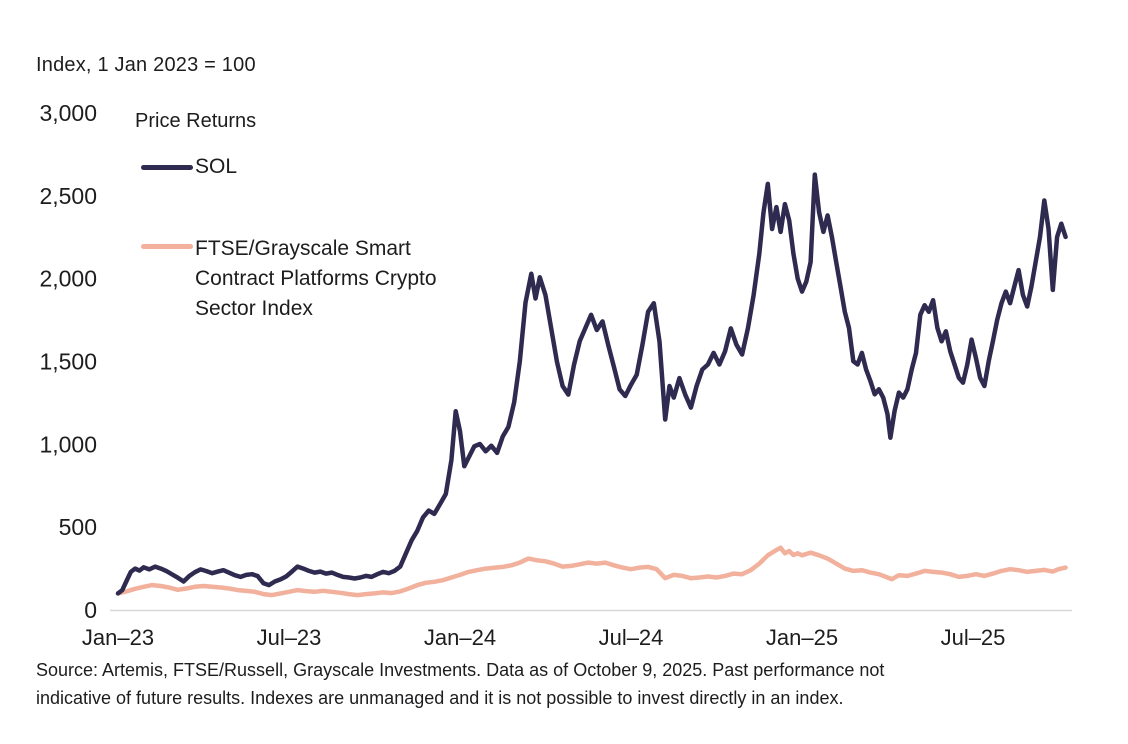 Image resolution: width=1128 pixels, height=744 pixels. Describe the element at coordinates (631, 637) in the screenshot. I see `x-tick-label: Jul–24` at that location.